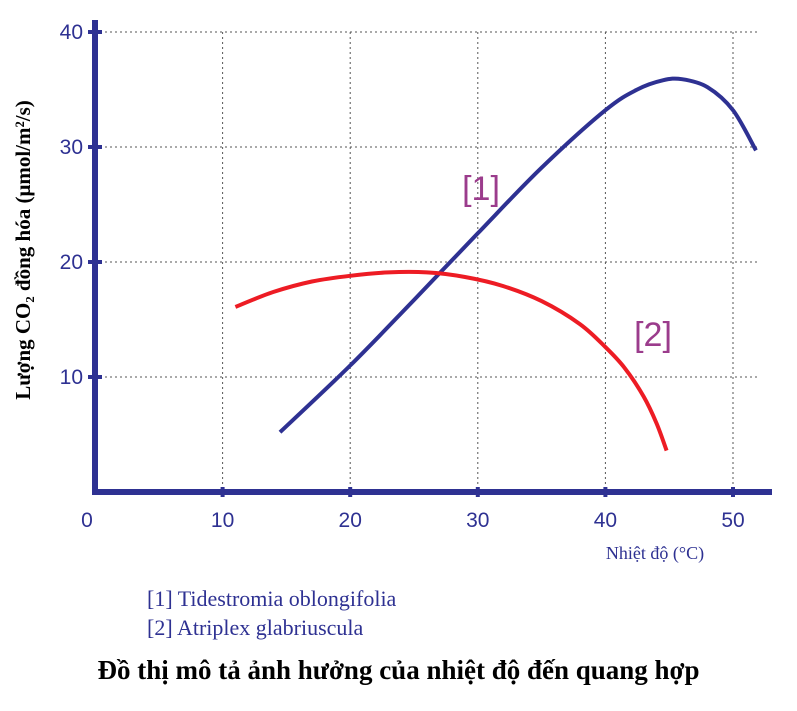 This screenshot has width=797, height=711. What do you see at coordinates (272, 598) in the screenshot?
I see `legend-item-1: [1] Tidestromia oblongifolia` at bounding box center [272, 598].